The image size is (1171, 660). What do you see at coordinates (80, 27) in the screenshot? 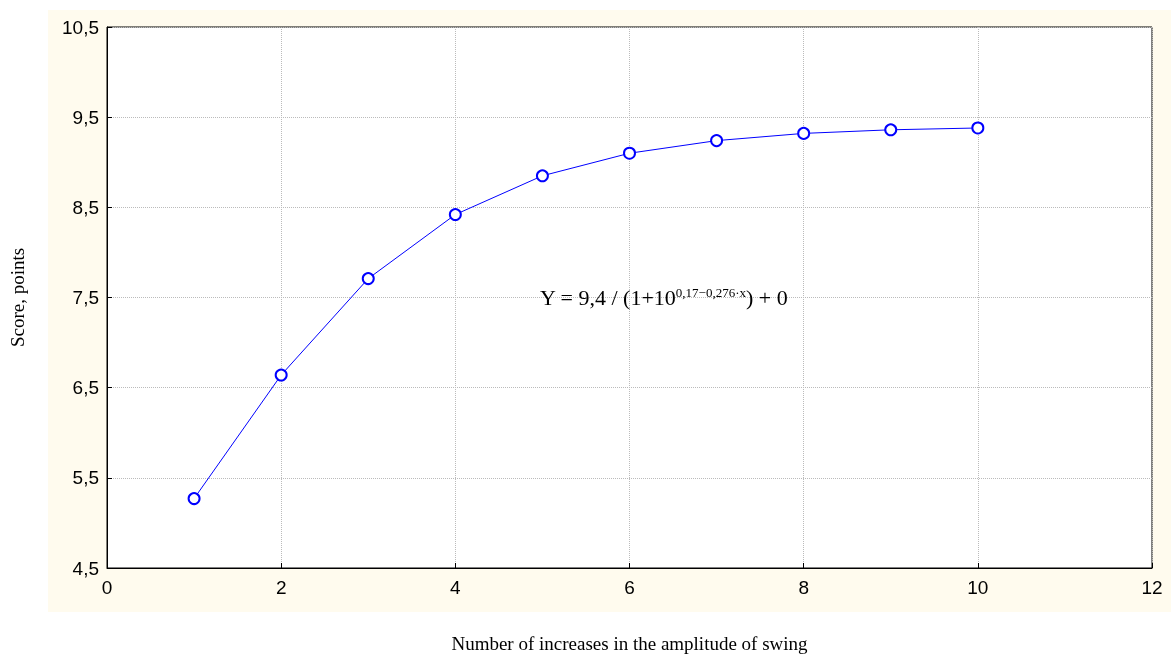
I see `y-tick-label: 10,5` at bounding box center [80, 27].